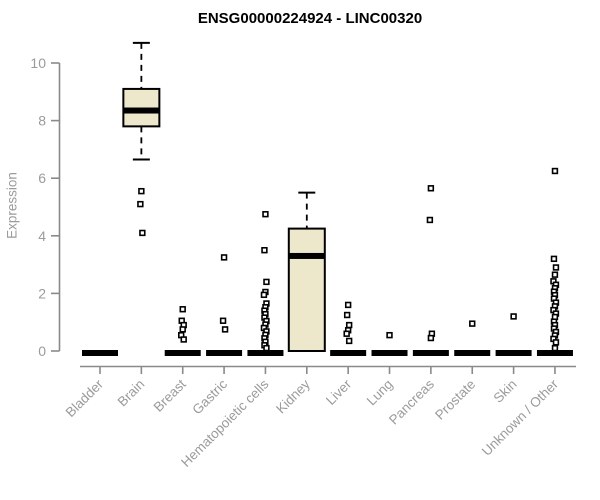  What do you see at coordinates (505, 391) in the screenshot?
I see `x-category-label: Skin` at bounding box center [505, 391].